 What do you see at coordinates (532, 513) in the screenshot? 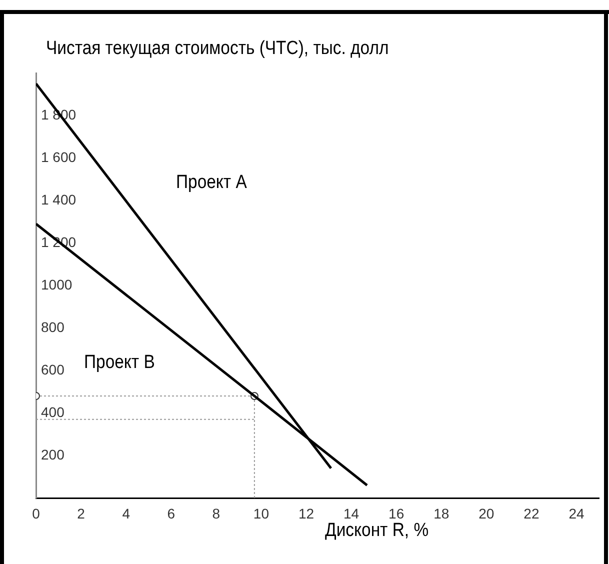
I see `x-tick-label: 22` at bounding box center [532, 513].